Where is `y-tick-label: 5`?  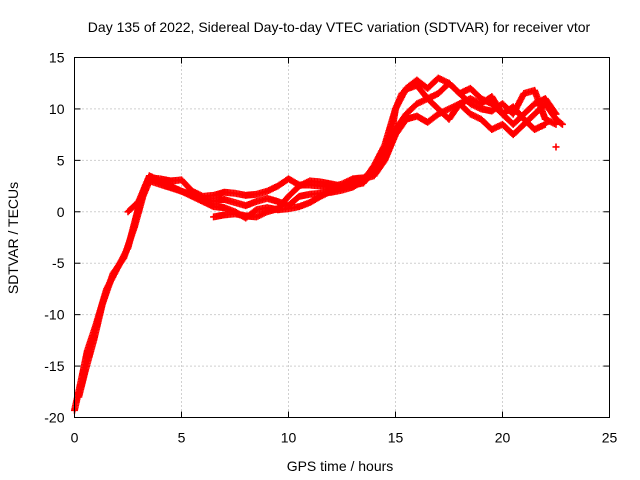
y-tick-label: 5 is located at coordinates (61, 160).